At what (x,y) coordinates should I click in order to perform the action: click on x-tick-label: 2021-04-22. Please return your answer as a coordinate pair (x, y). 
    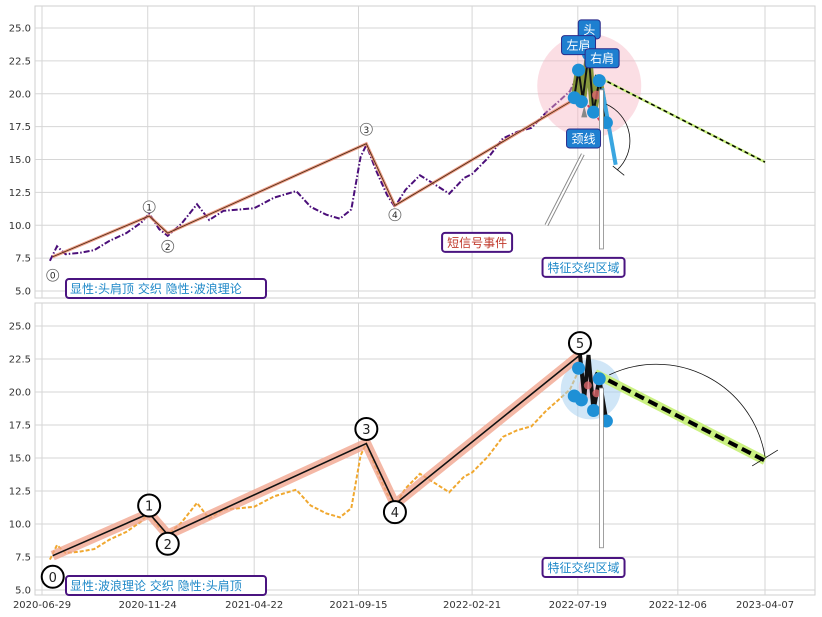
    Looking at the image, I should click on (254, 605).